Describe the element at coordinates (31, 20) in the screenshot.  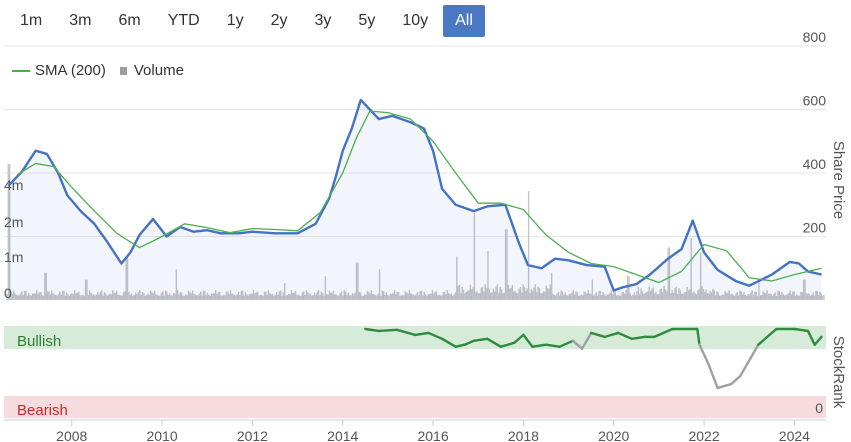
I see `range-button-1m: 1m` at that location.